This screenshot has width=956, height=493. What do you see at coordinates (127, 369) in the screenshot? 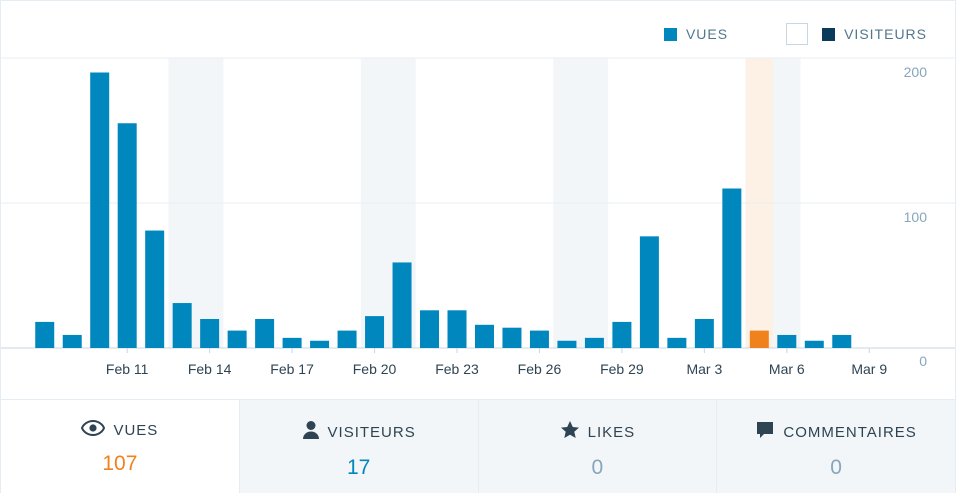
I see `x-tick-label: Feb 11` at bounding box center [127, 369].